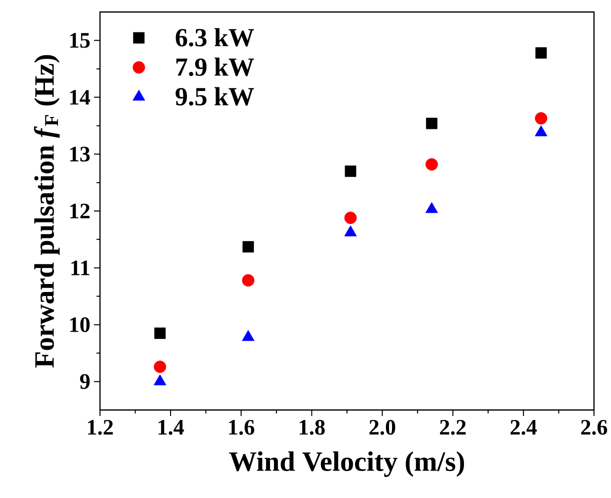 This screenshot has width=611, height=498. I want to click on x-tick-label: 1.8, so click(312, 427).